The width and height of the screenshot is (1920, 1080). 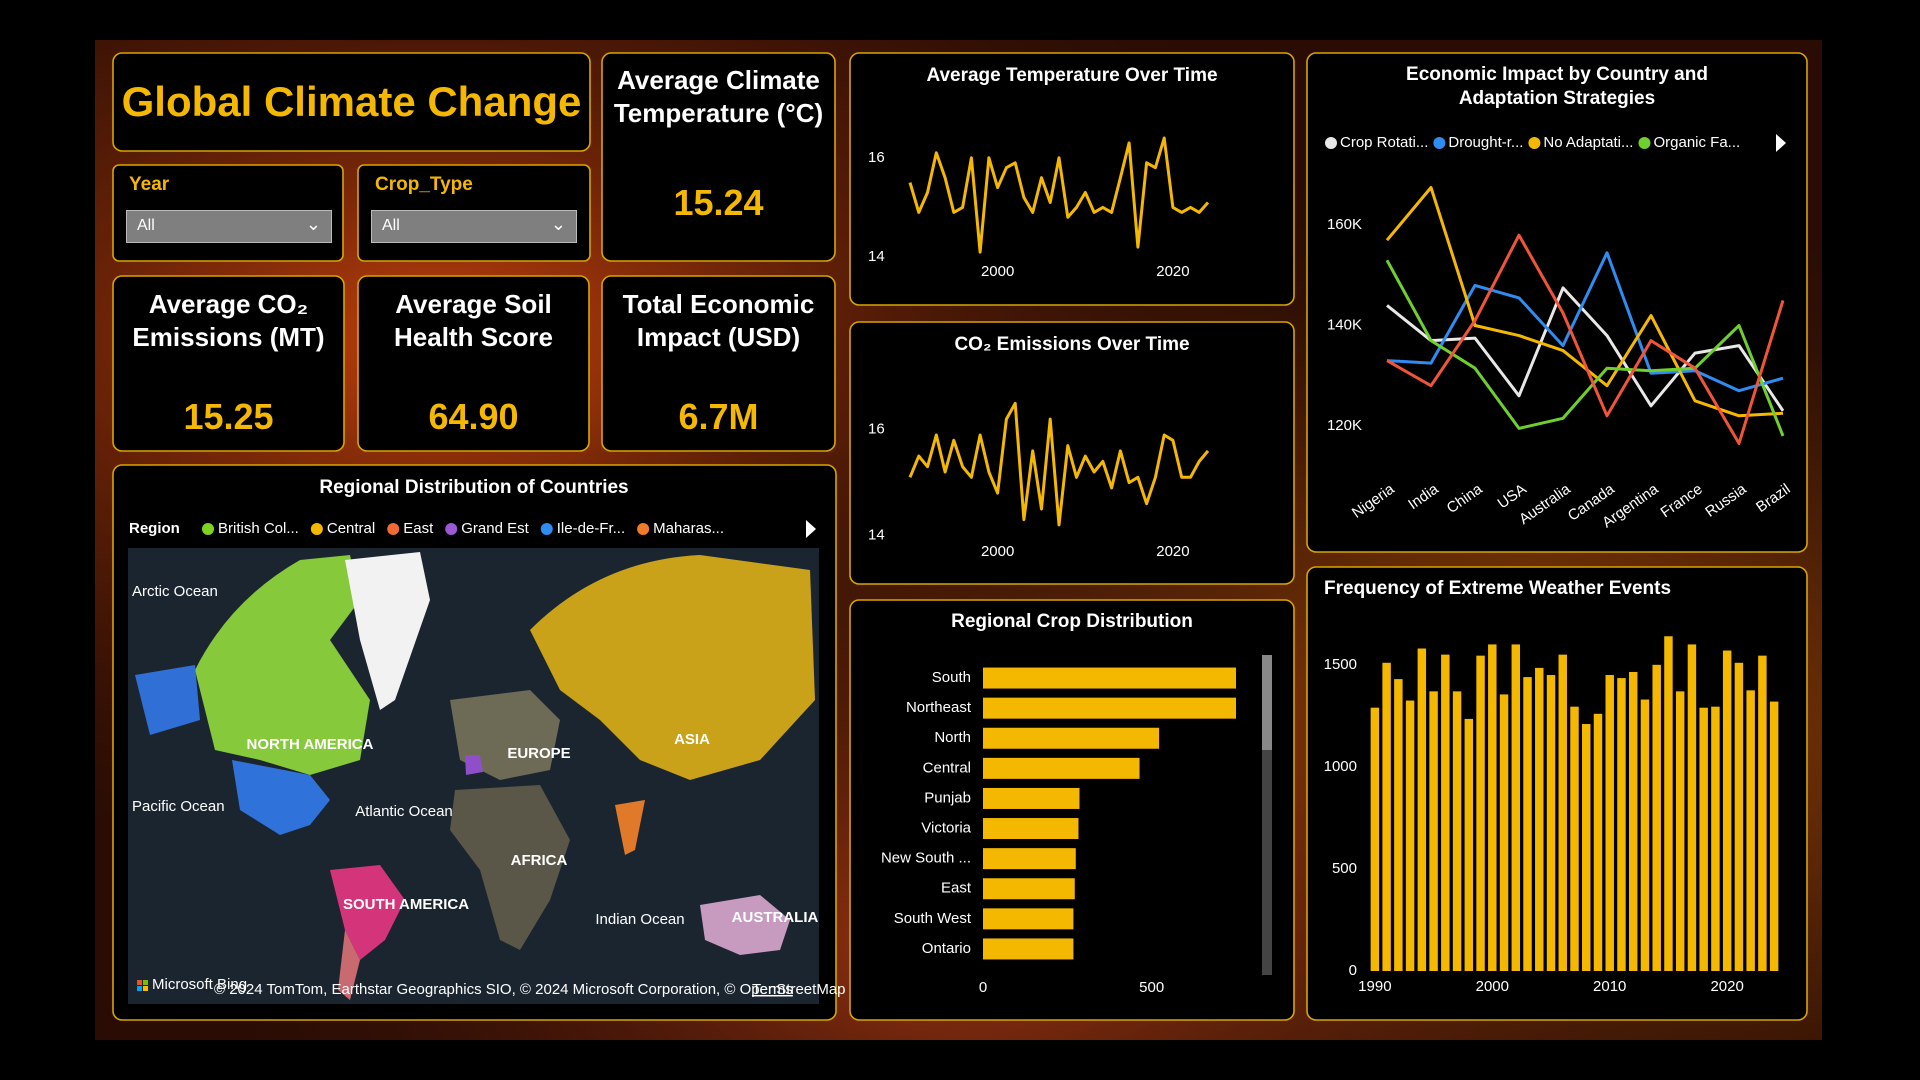 What do you see at coordinates (1344, 324) in the screenshot?
I see `y-tick-label: 140K` at bounding box center [1344, 324].